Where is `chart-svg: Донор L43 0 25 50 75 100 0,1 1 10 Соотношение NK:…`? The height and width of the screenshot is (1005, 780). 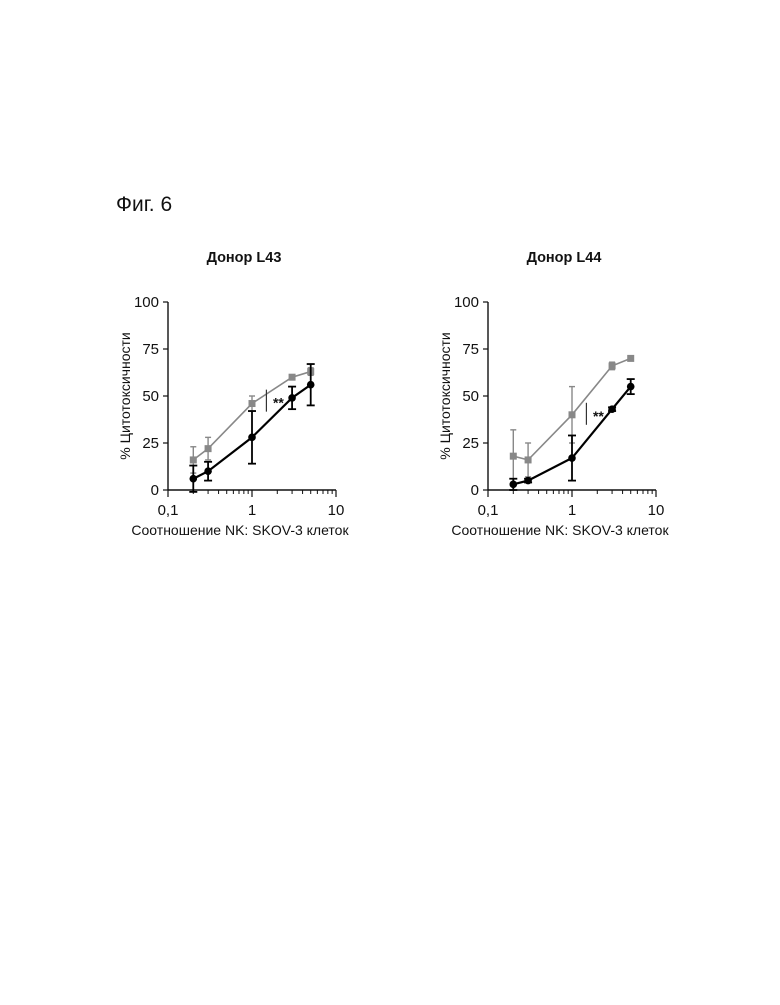 chart-svg: Донор L43 0 25 50 75 100 0,1 1 10 Соотношение NK:… is located at coordinates (240, 400).